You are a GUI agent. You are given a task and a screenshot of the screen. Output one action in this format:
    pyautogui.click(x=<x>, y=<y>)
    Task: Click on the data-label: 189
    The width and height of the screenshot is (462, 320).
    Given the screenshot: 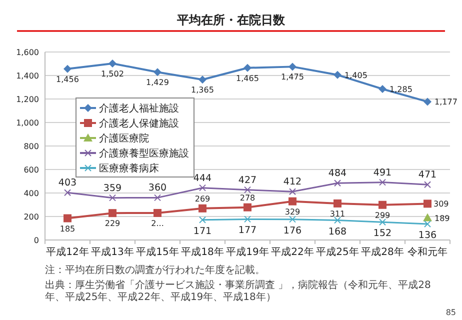 What is the action you would take?
    pyautogui.click(x=442, y=218)
    